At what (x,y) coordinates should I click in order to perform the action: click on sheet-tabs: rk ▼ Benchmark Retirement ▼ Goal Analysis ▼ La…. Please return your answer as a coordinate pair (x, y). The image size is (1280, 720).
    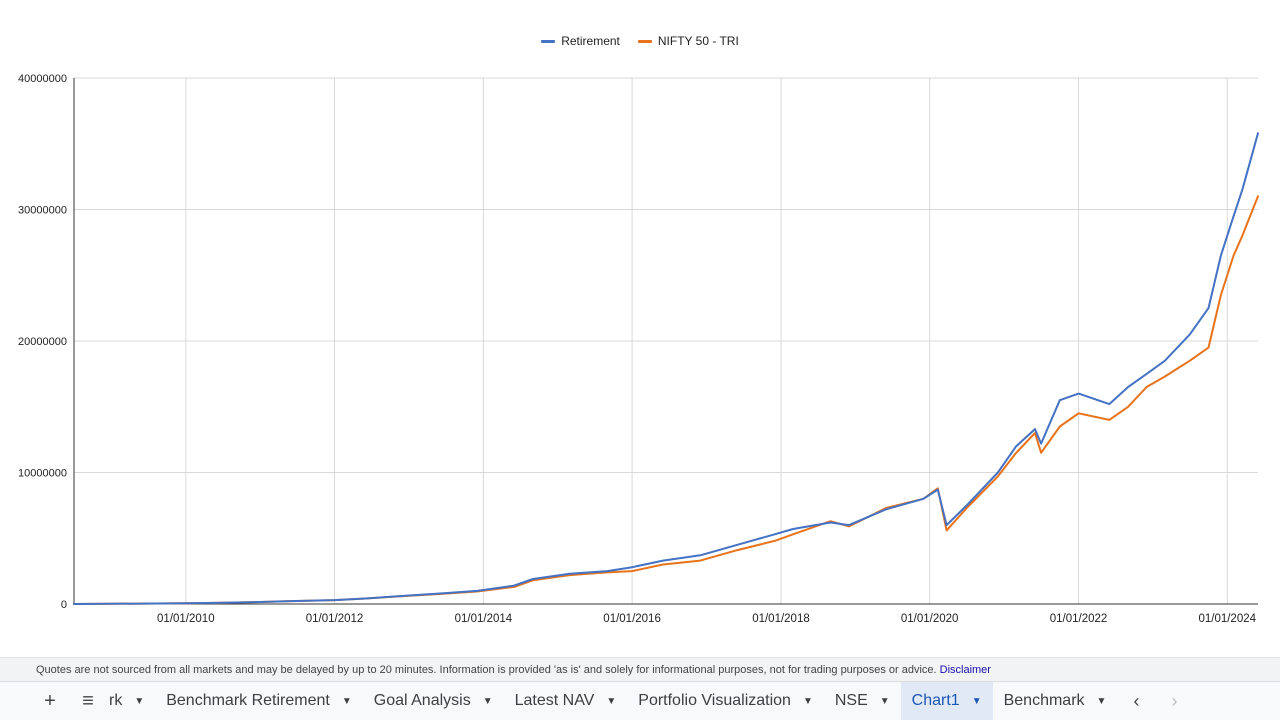
    Looking at the image, I should click on (612, 701).